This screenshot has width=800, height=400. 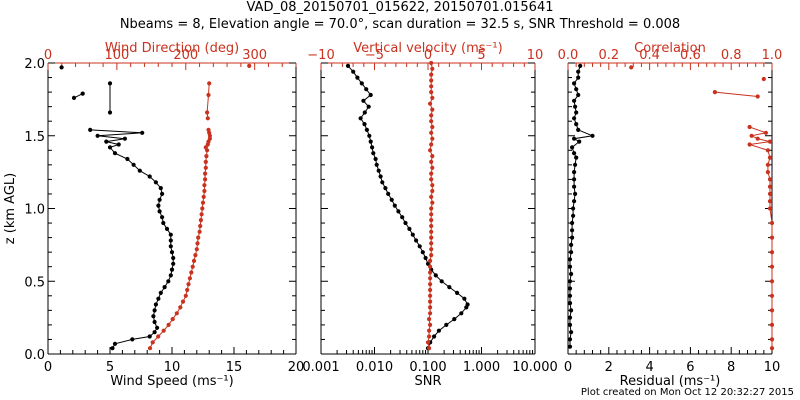 What do you see at coordinates (110, 367) in the screenshot?
I see `x-tick-label: 5` at bounding box center [110, 367].